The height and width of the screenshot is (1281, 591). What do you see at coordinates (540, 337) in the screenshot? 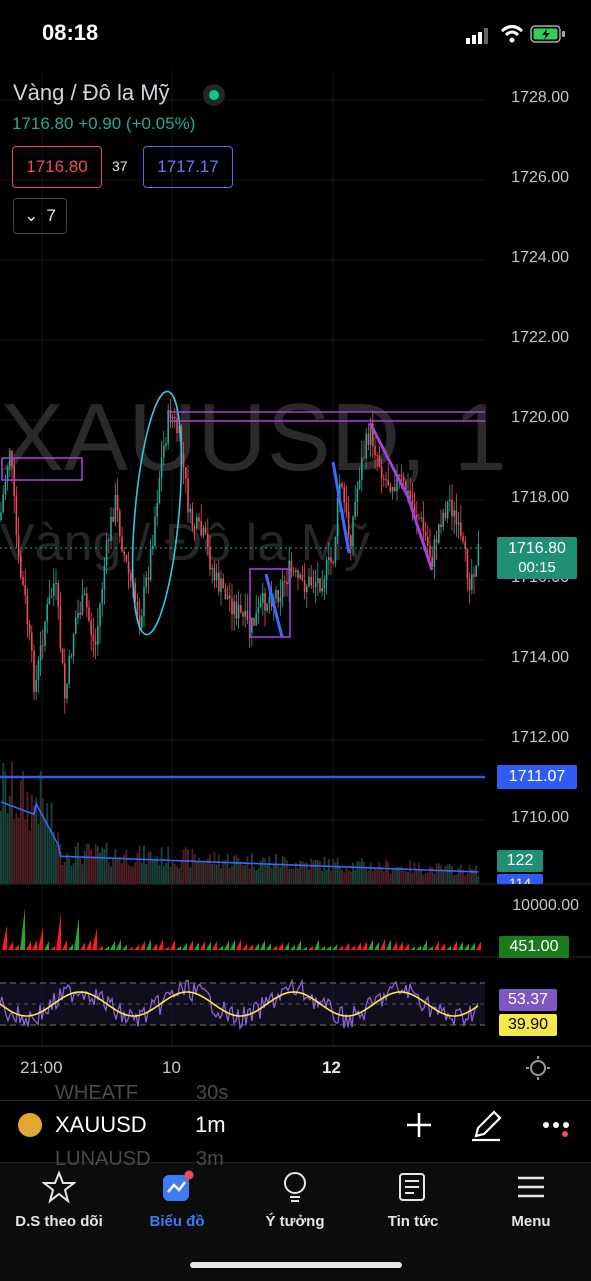
I see `price-axis-label: 1722.00` at bounding box center [540, 337].